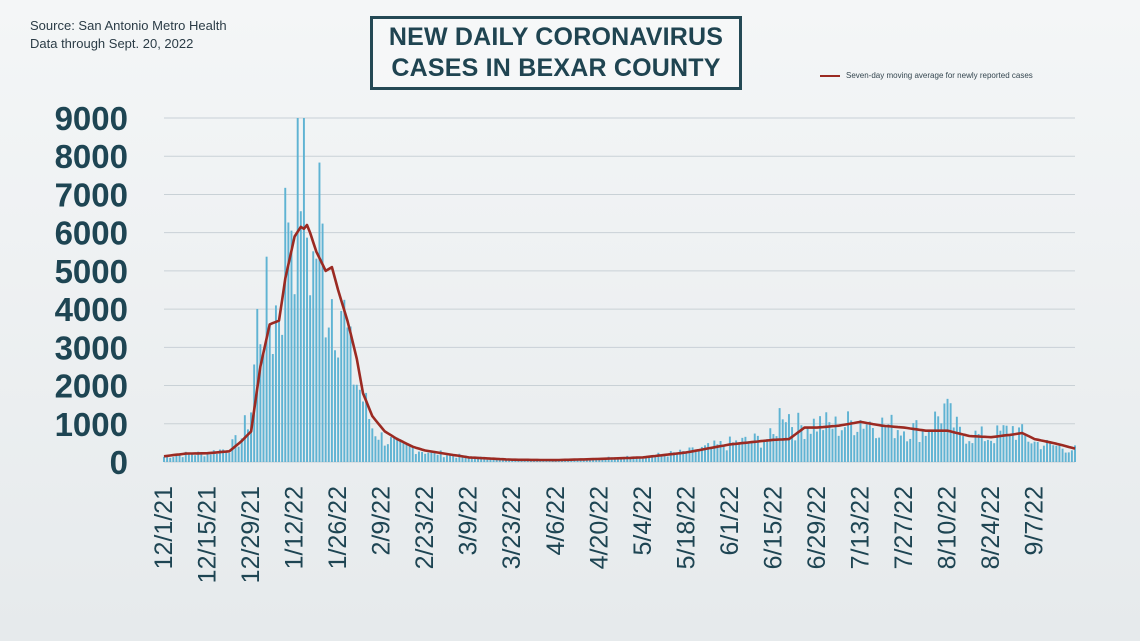 This screenshot has width=1140, height=641. Describe the element at coordinates (686, 527) in the screenshot. I see `x-tick-label: 5/18/22` at that location.